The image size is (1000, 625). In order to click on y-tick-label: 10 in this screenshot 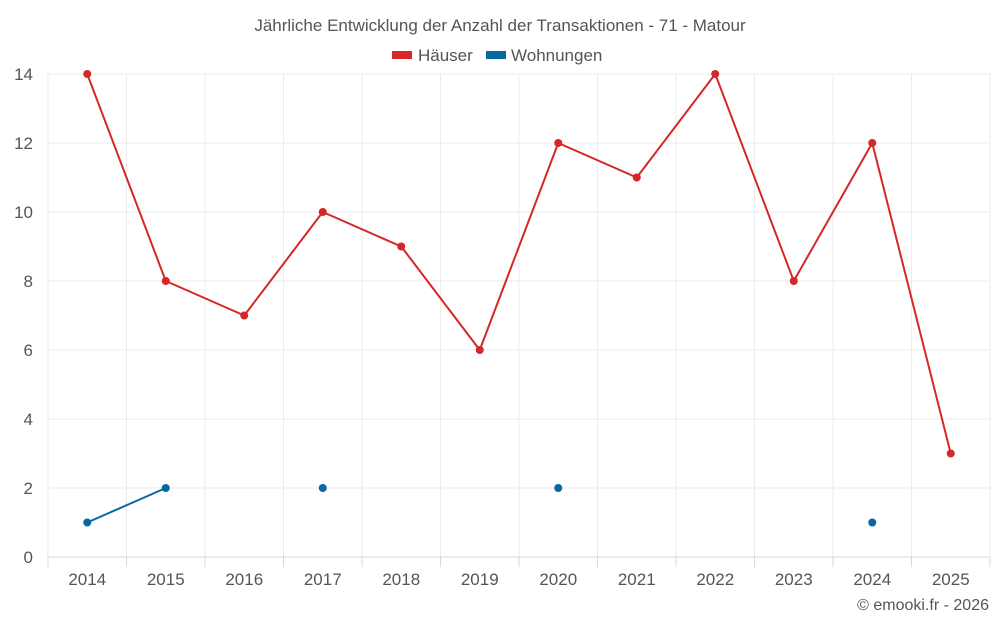, I will do `click(23, 212)`.